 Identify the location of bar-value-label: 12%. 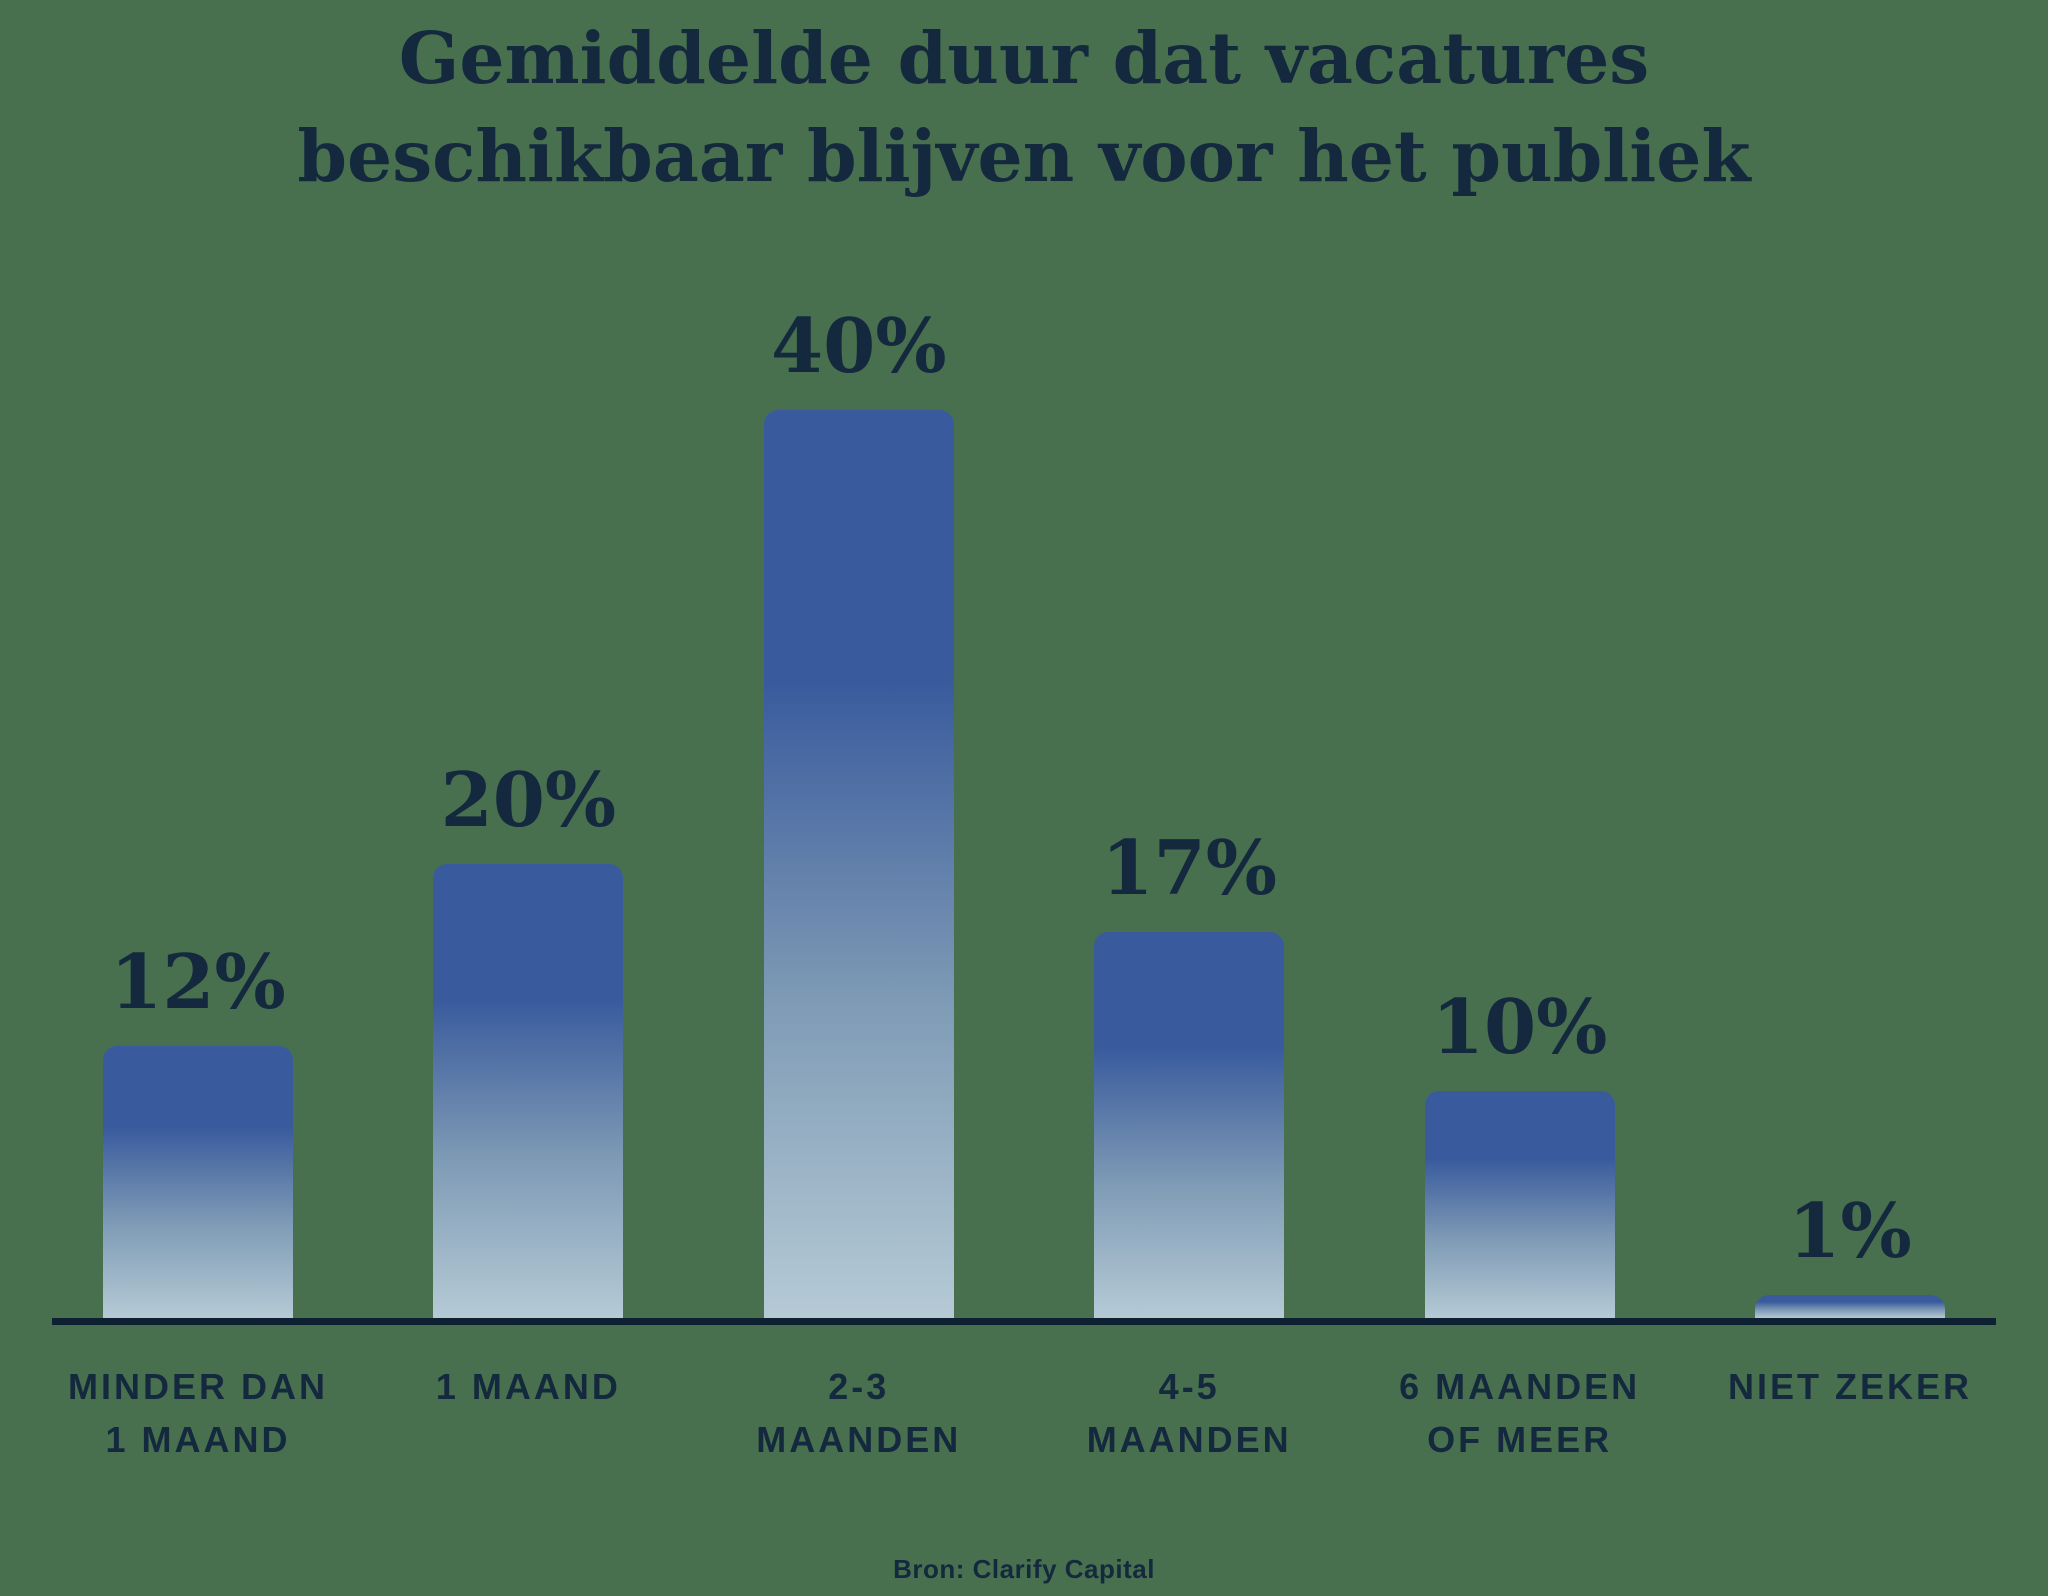
(198, 982).